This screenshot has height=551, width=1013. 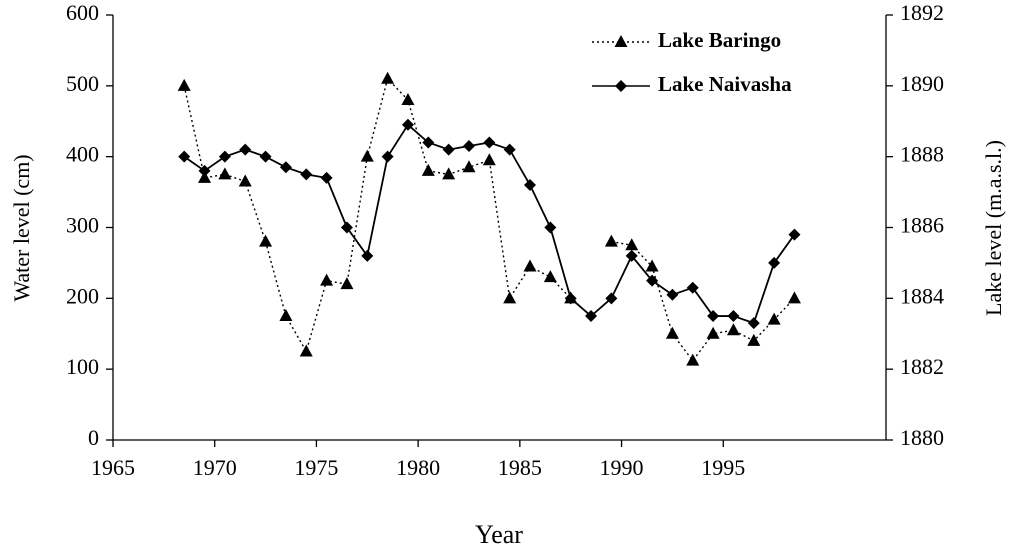 What do you see at coordinates (520, 467) in the screenshot?
I see `x-tick-label: 1985` at bounding box center [520, 467].